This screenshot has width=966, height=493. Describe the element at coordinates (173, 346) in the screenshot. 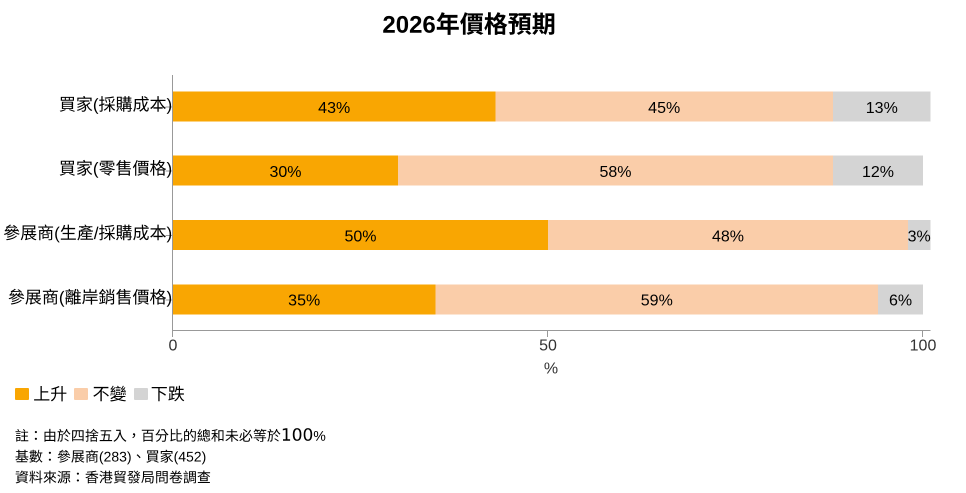

I see `svg-text: 0` at that location.